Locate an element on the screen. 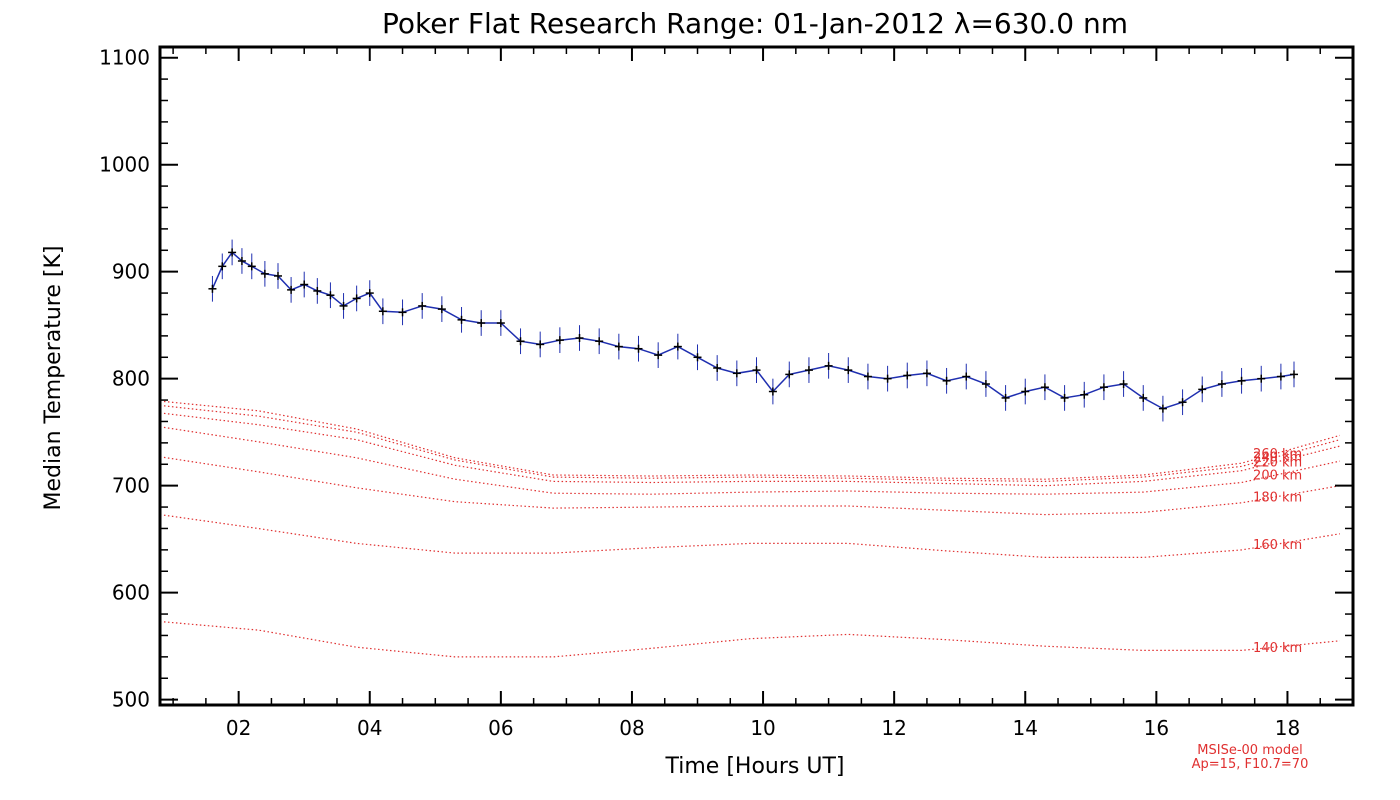 Image resolution: width=1400 pixels, height=800 pixels. x-tick-label: 18 is located at coordinates (1287, 728).